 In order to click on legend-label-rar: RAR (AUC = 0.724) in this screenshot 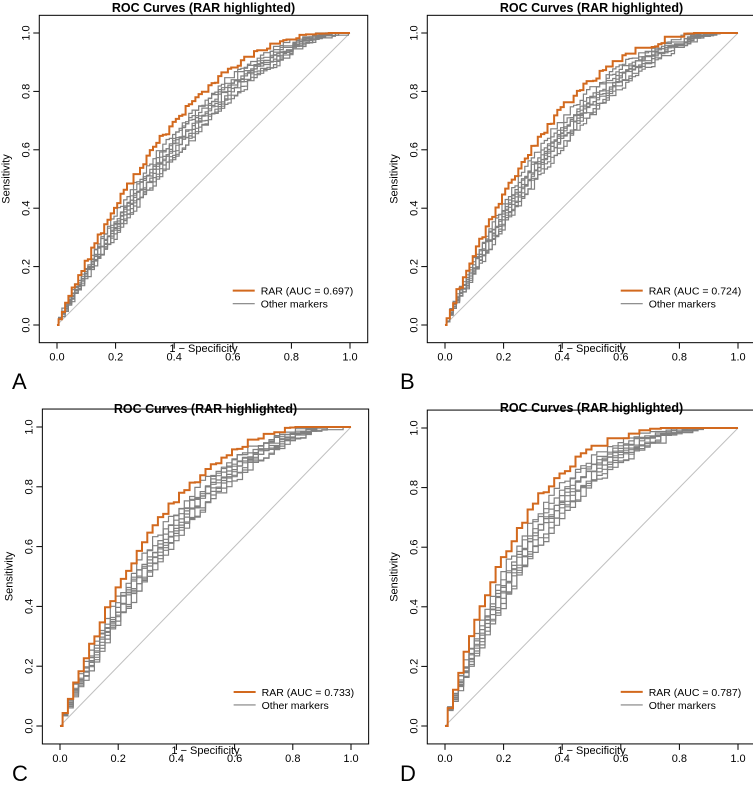, I will do `click(695, 292)`.